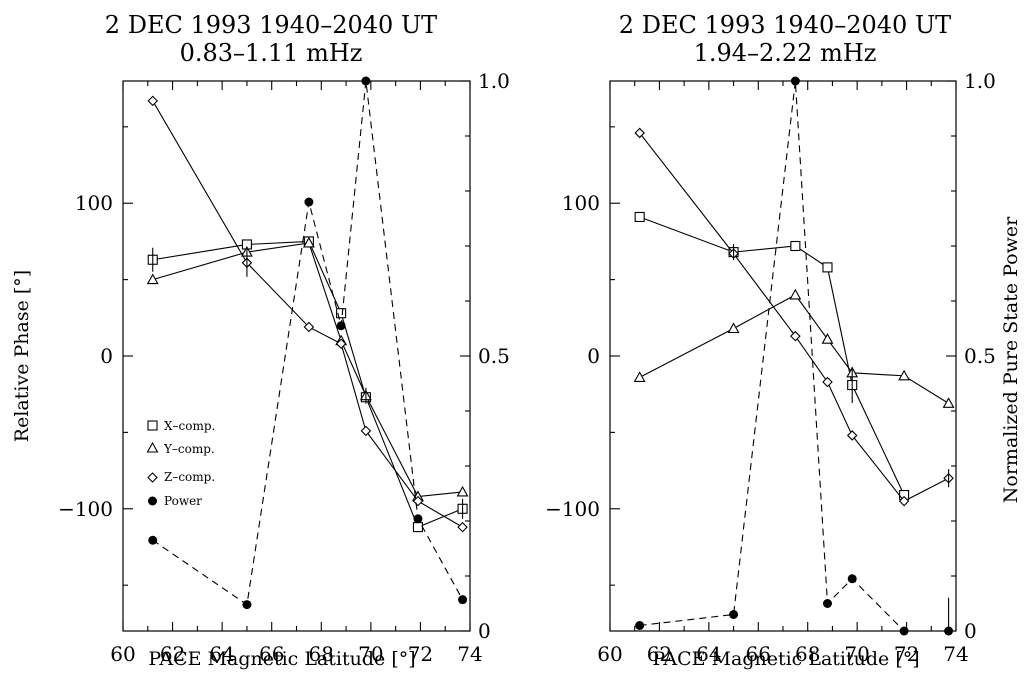 The width and height of the screenshot is (1029, 673). What do you see at coordinates (785, 53) in the screenshot?
I see `right-subtitle: 1.94–2.22 mHz` at bounding box center [785, 53].